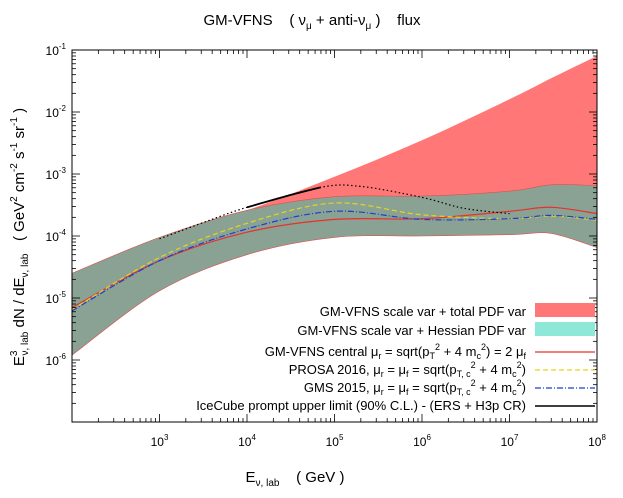  I want to click on x-tick-label: 10⁶, so click(422, 441).